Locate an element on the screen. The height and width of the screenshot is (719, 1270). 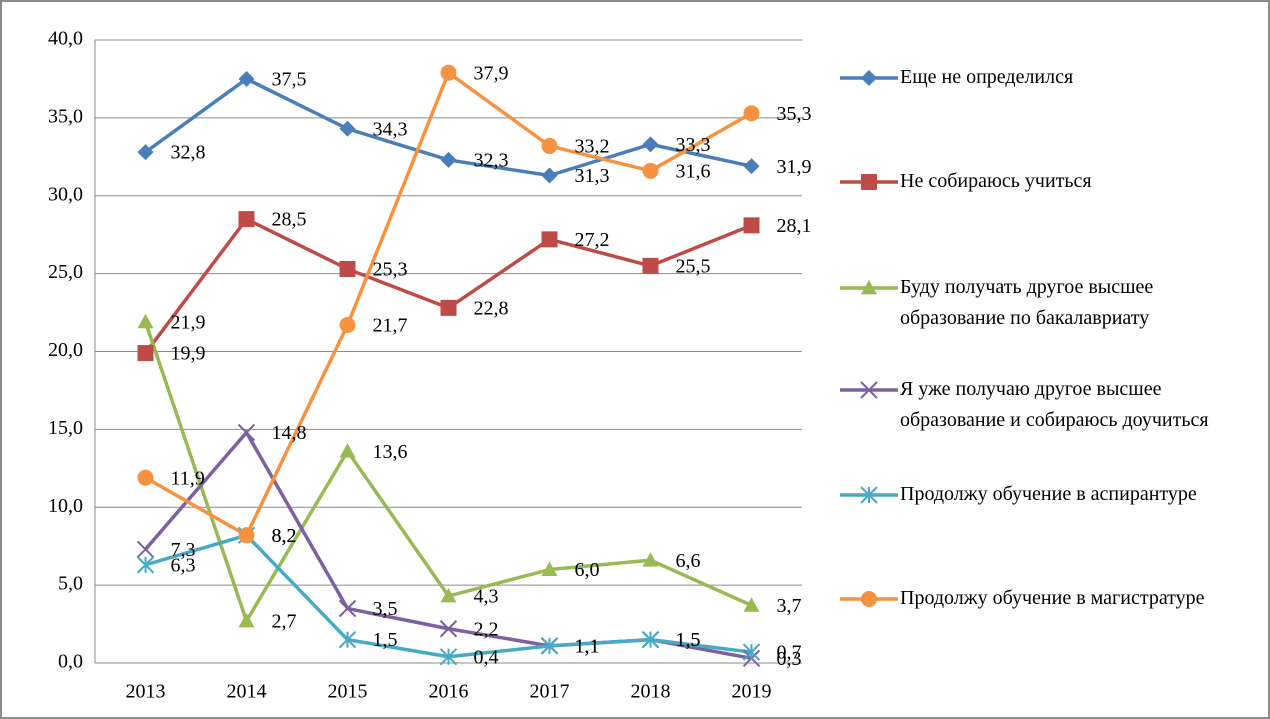
data-label: 14,8 is located at coordinates (289, 433).